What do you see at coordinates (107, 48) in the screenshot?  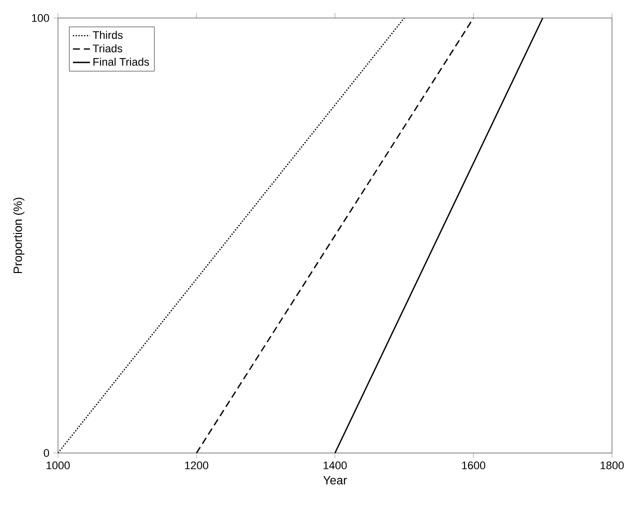 I see `legend-label: Triads` at bounding box center [107, 48].